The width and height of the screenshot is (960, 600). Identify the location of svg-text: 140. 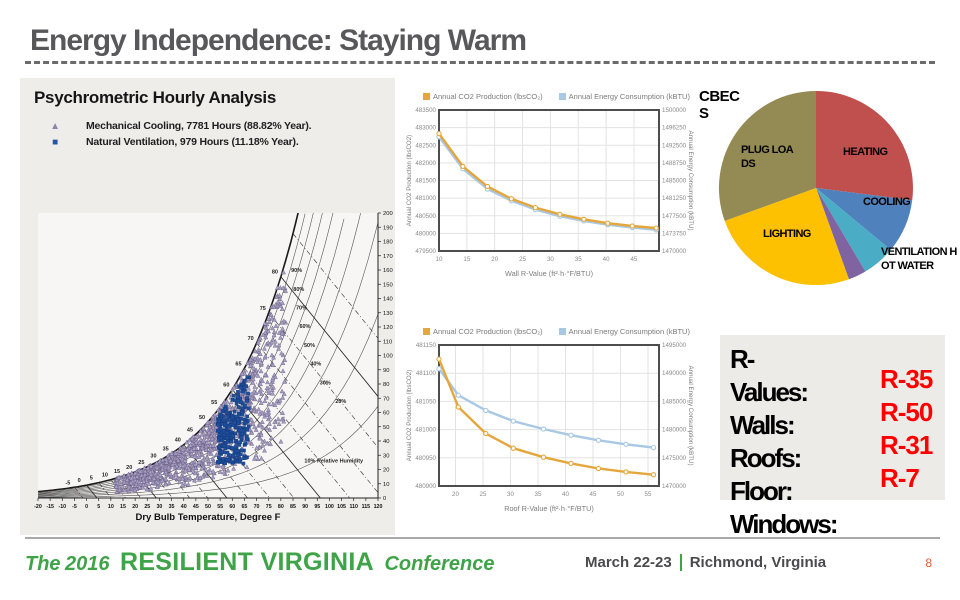
(388, 300).